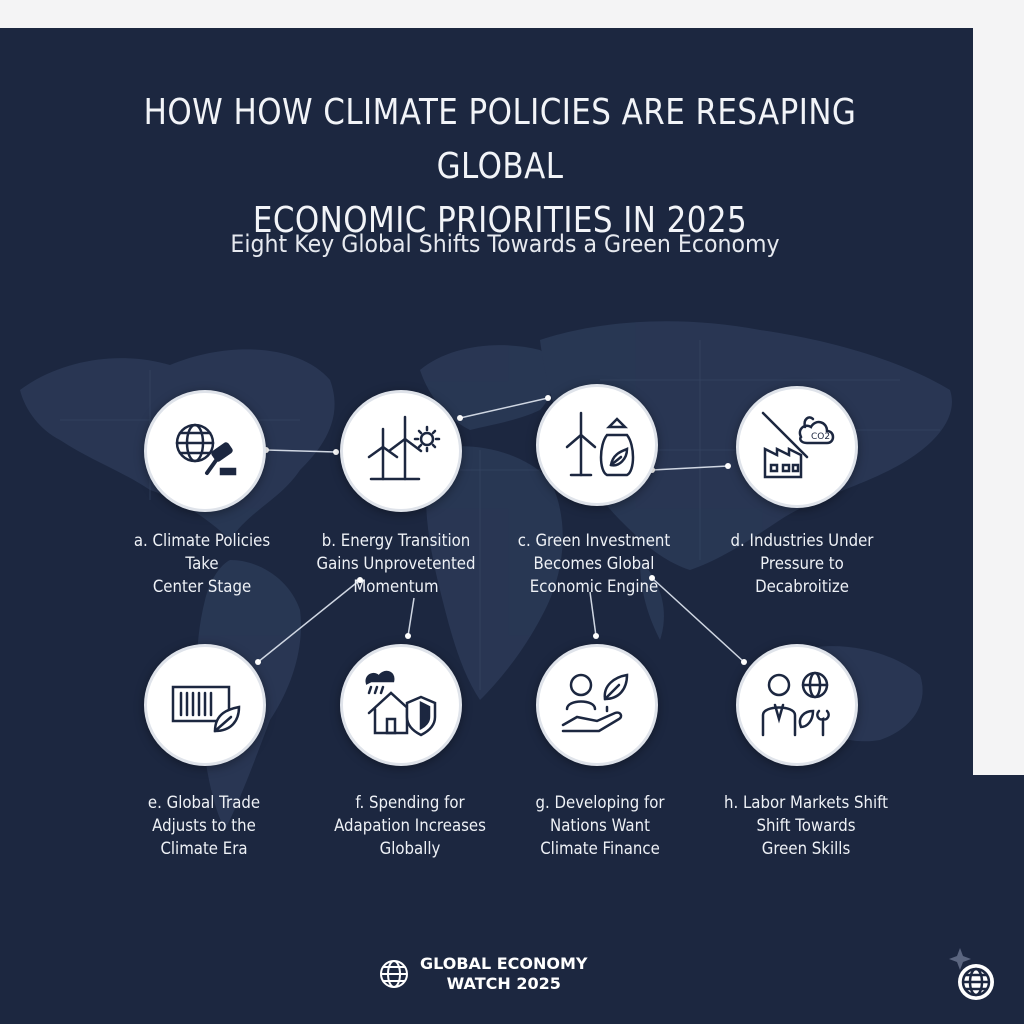  What do you see at coordinates (503, 983) in the screenshot?
I see `footer-line-2: WATCH 2025` at bounding box center [503, 983].